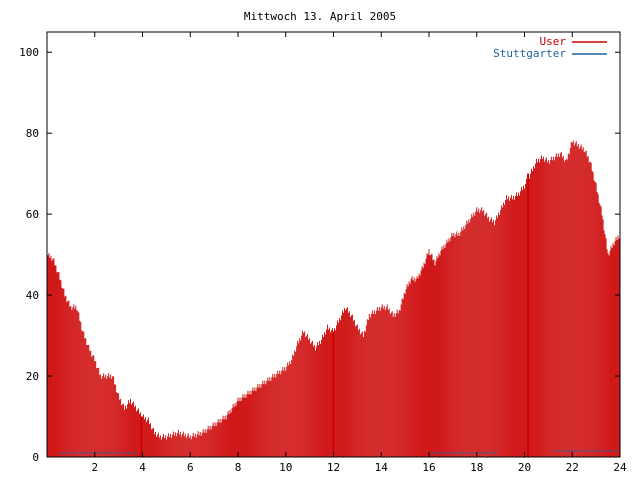  I want to click on y-tick-label: 60, so click(32, 214).